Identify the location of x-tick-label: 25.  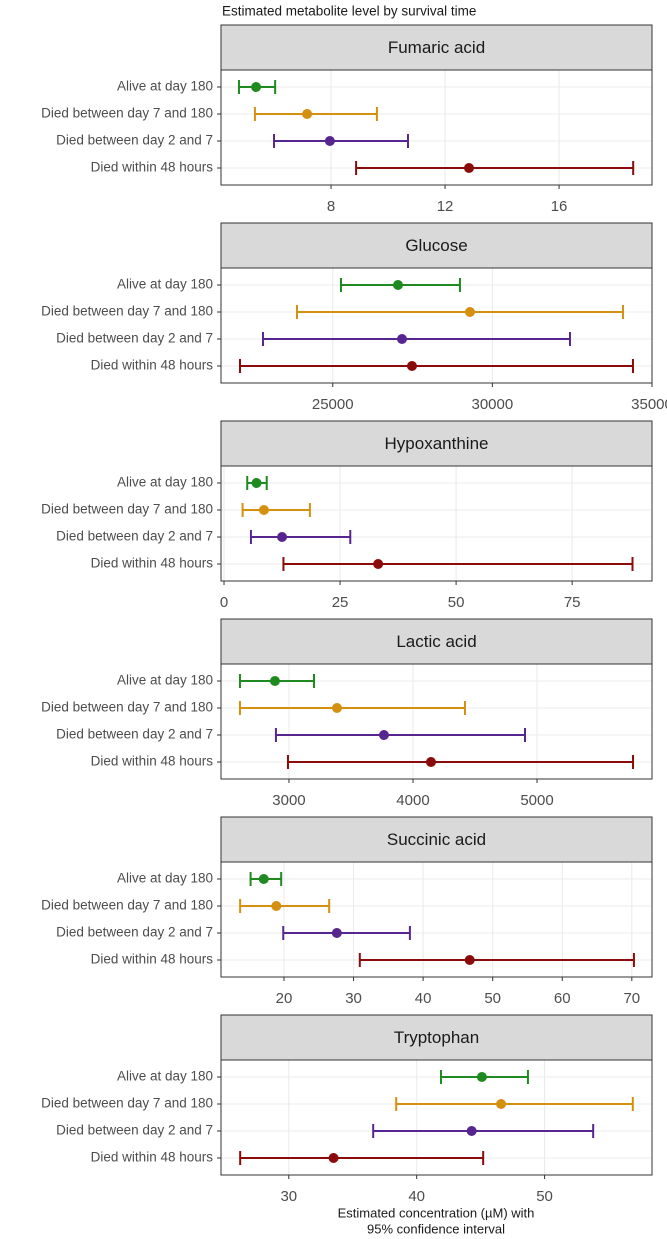
(340, 602).